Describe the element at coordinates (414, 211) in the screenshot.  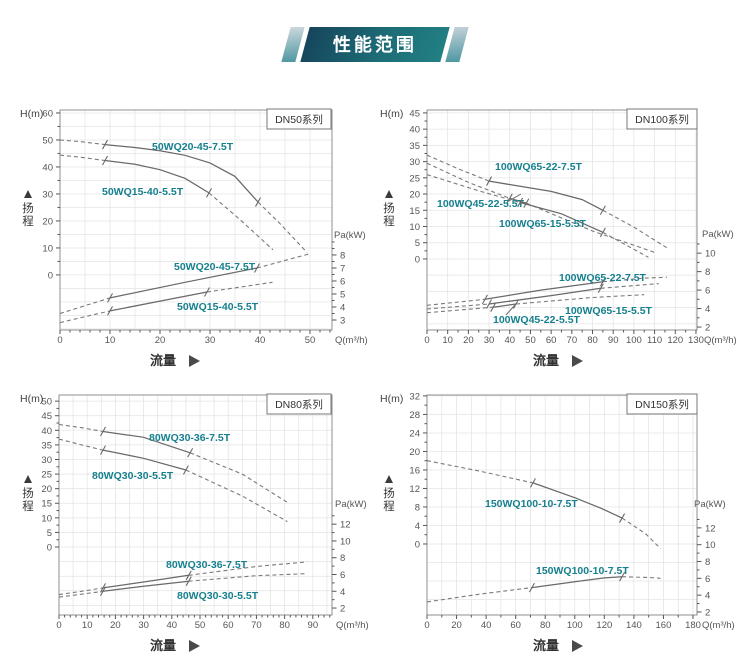
I see `y-left-tick-label: 15` at that location.